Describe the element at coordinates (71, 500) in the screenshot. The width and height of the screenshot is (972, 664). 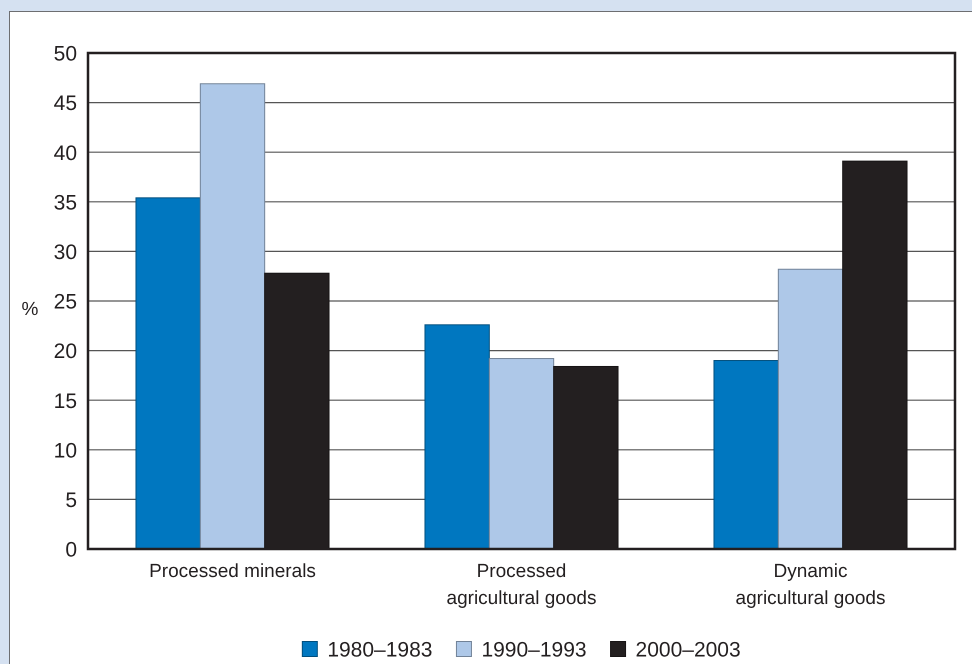
I see `y-tick-label: 5` at that location.